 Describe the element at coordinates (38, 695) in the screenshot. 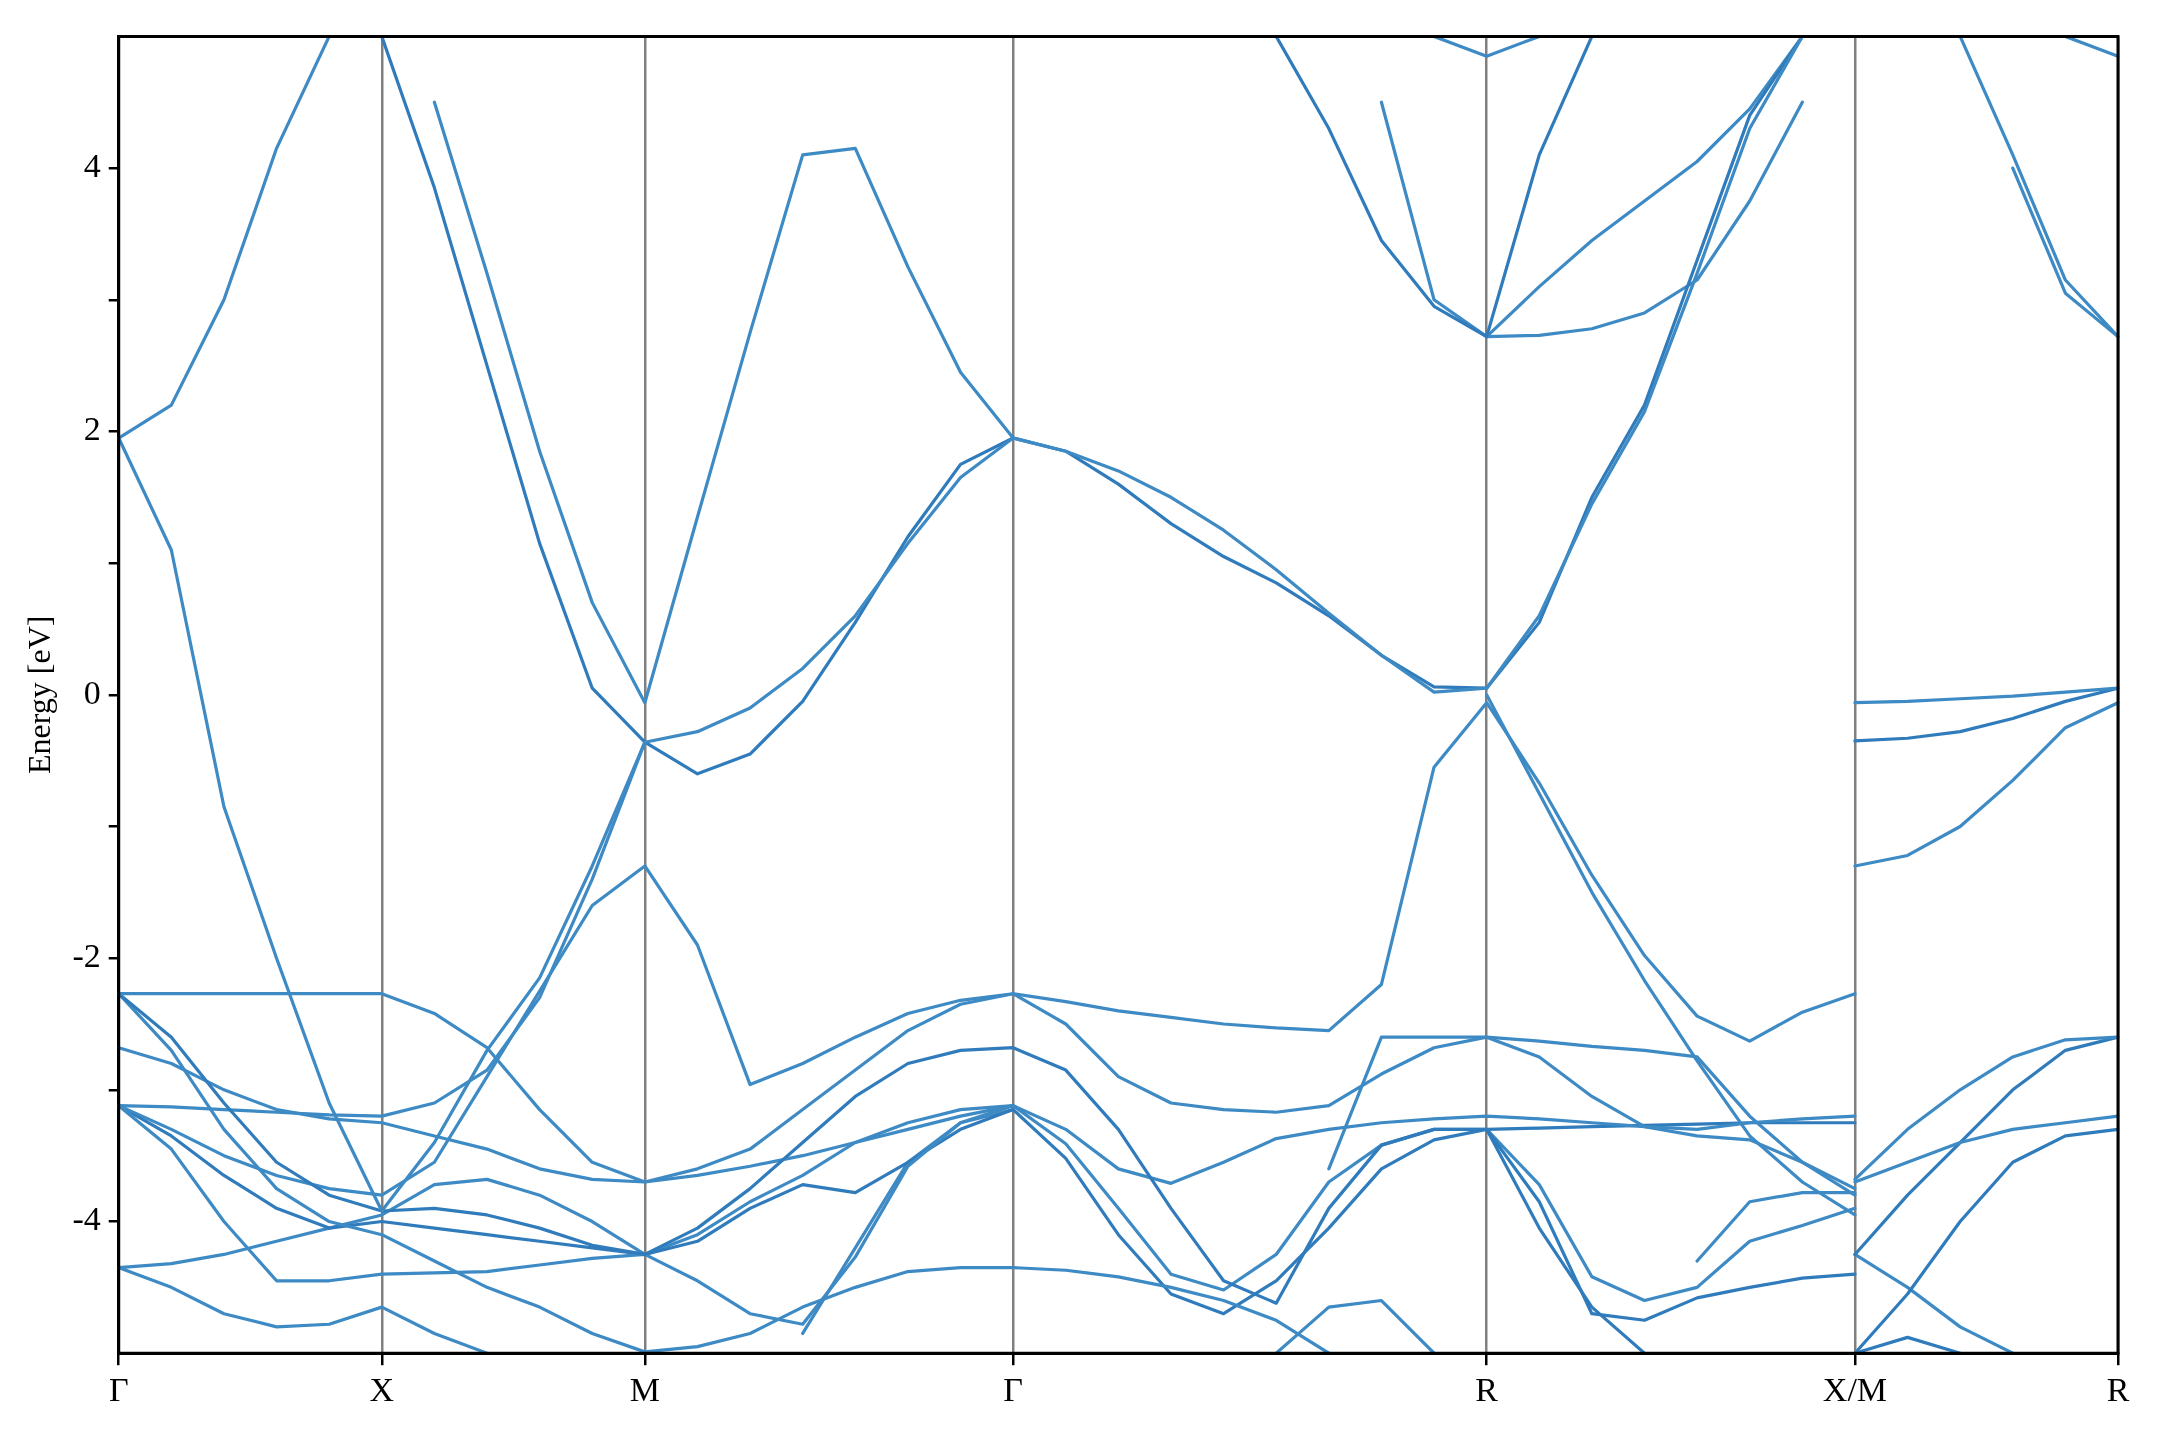

I see `y-axis-title: Energy [eV]` at that location.